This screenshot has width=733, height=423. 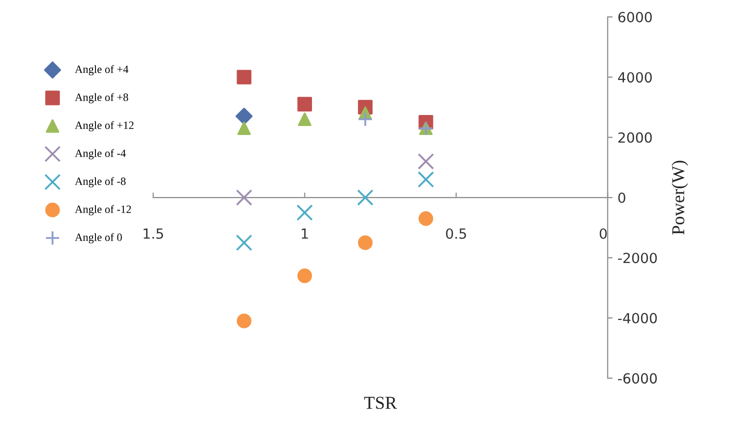 What do you see at coordinates (637, 378) in the screenshot?
I see `y-tick-label: -6000` at bounding box center [637, 378].